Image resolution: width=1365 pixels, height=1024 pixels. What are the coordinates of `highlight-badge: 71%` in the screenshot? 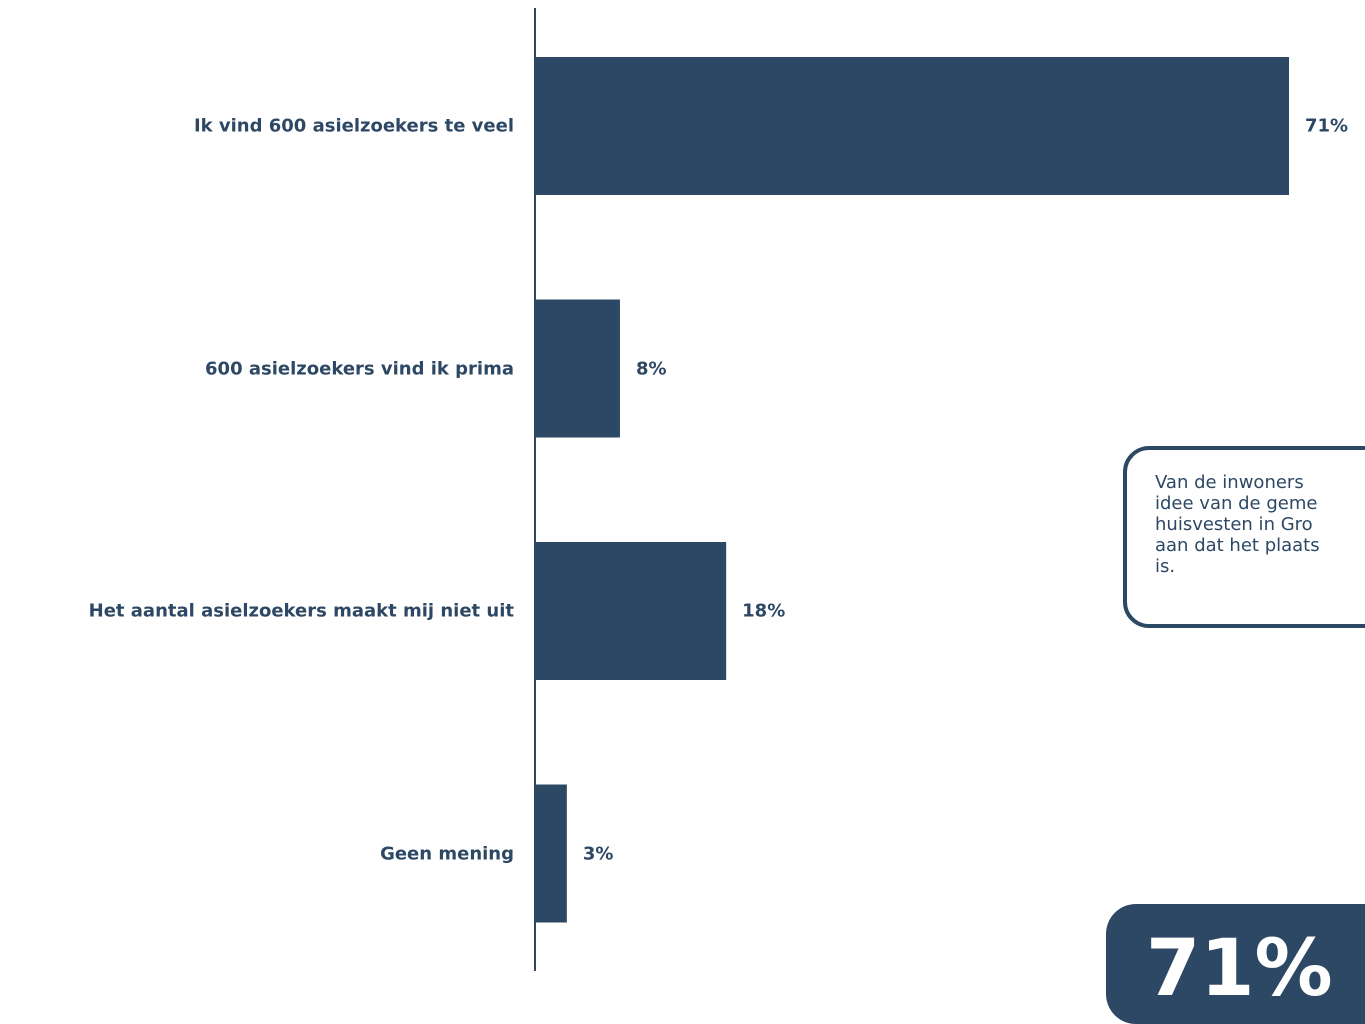 It's located at (1235, 964).